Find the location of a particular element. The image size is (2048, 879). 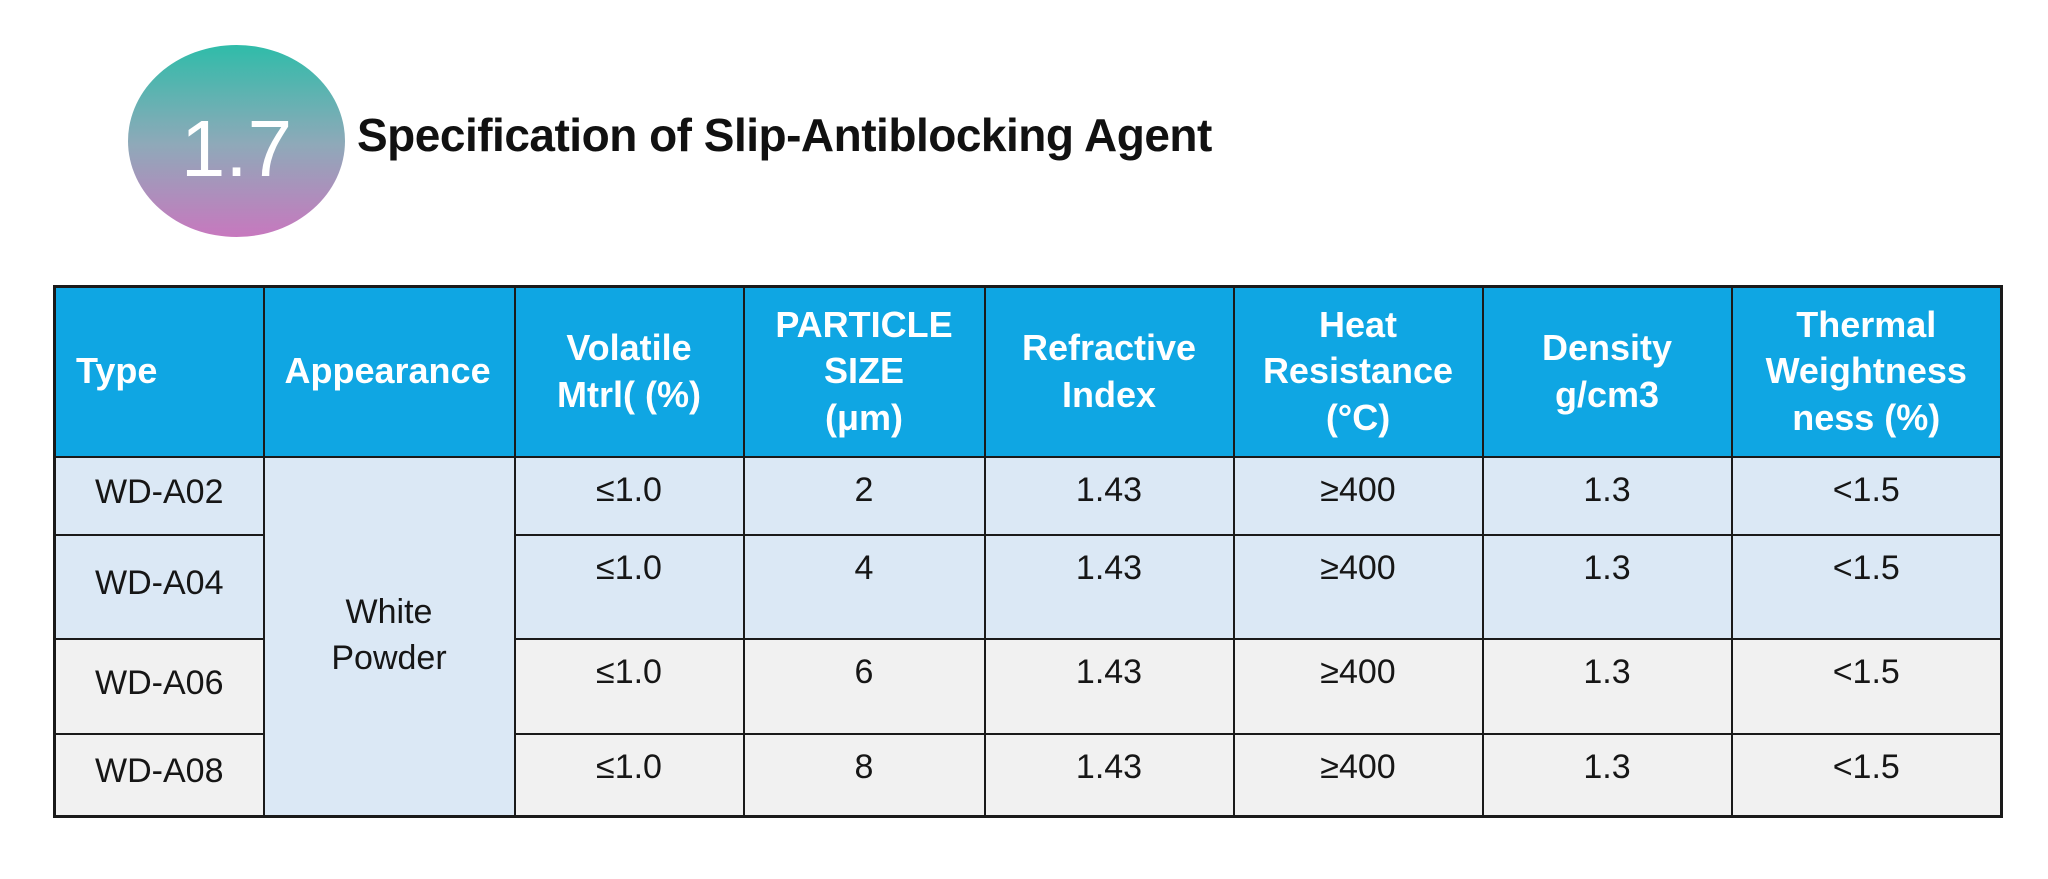

title-container: Specification of Slip-Antiblocking Agent is located at coordinates (784, 135).